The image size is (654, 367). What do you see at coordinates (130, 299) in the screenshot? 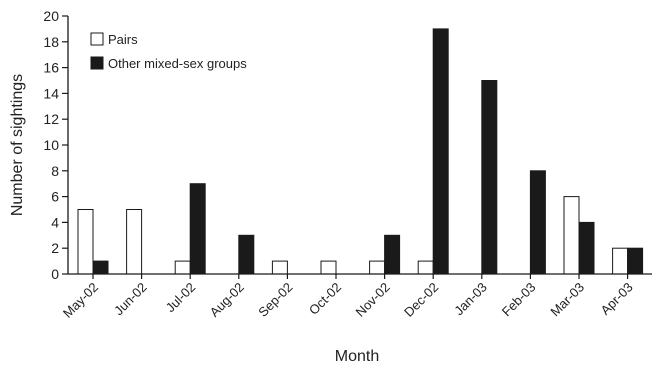
I see `x-tick-label: Jun-02` at bounding box center [130, 299].